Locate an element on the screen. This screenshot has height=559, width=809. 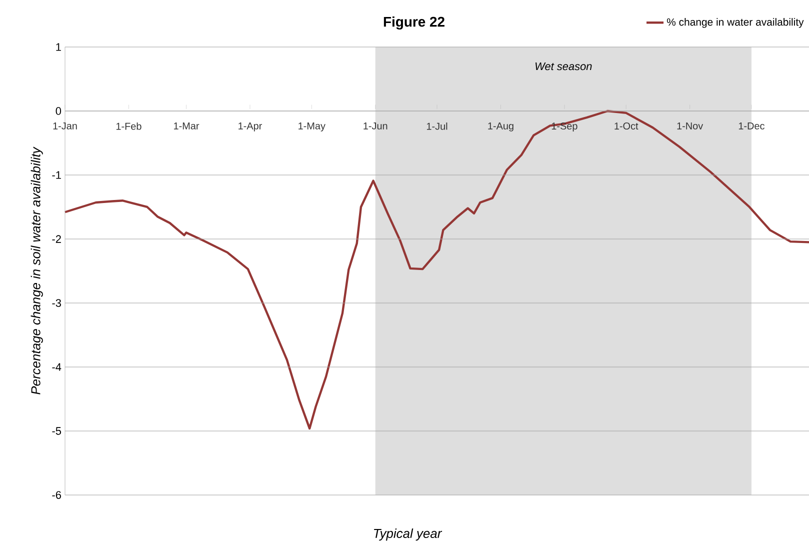
y-tick-label: -4 is located at coordinates (57, 367).